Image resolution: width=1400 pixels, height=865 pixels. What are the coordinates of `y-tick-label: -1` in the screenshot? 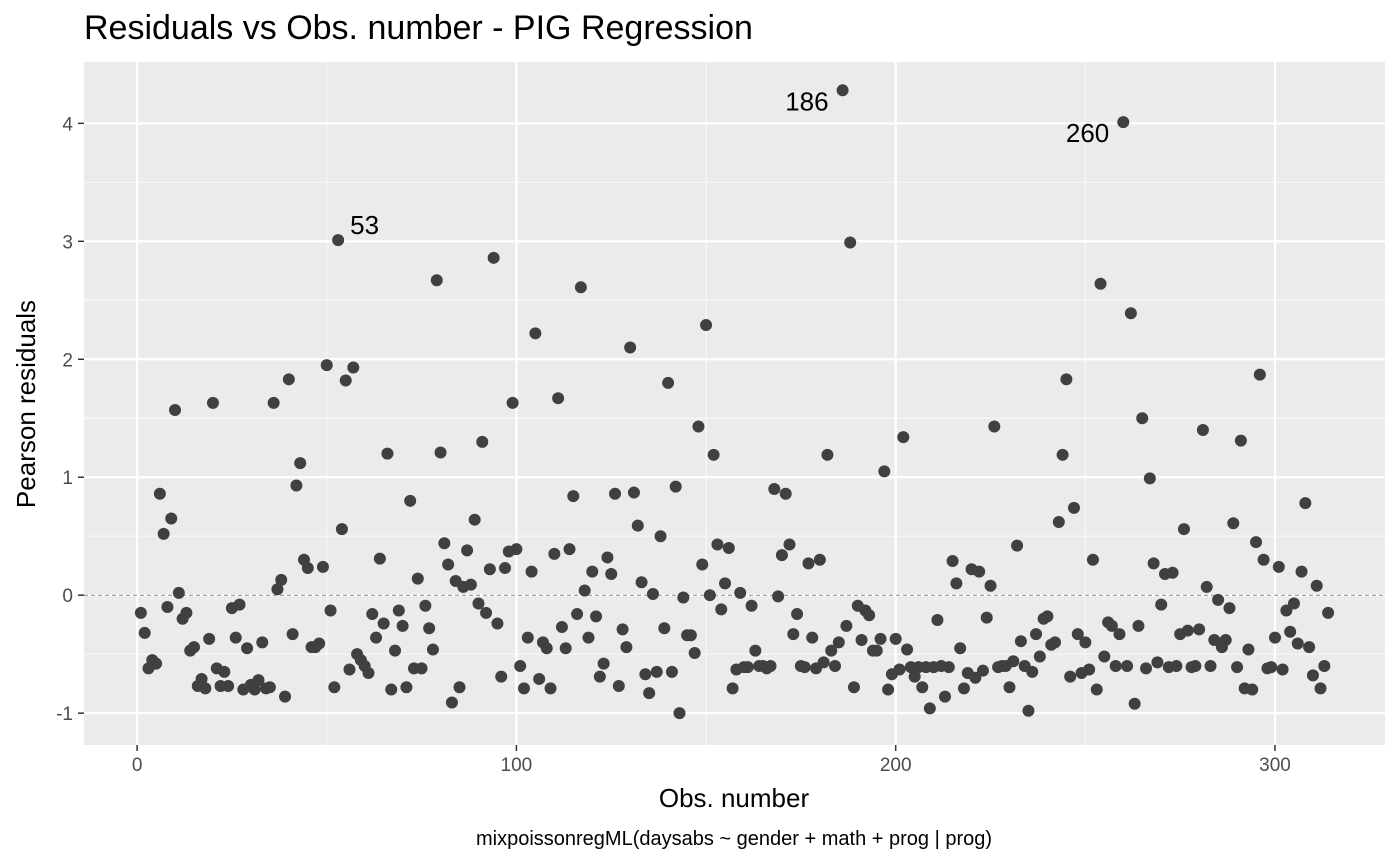 It's located at (64, 714).